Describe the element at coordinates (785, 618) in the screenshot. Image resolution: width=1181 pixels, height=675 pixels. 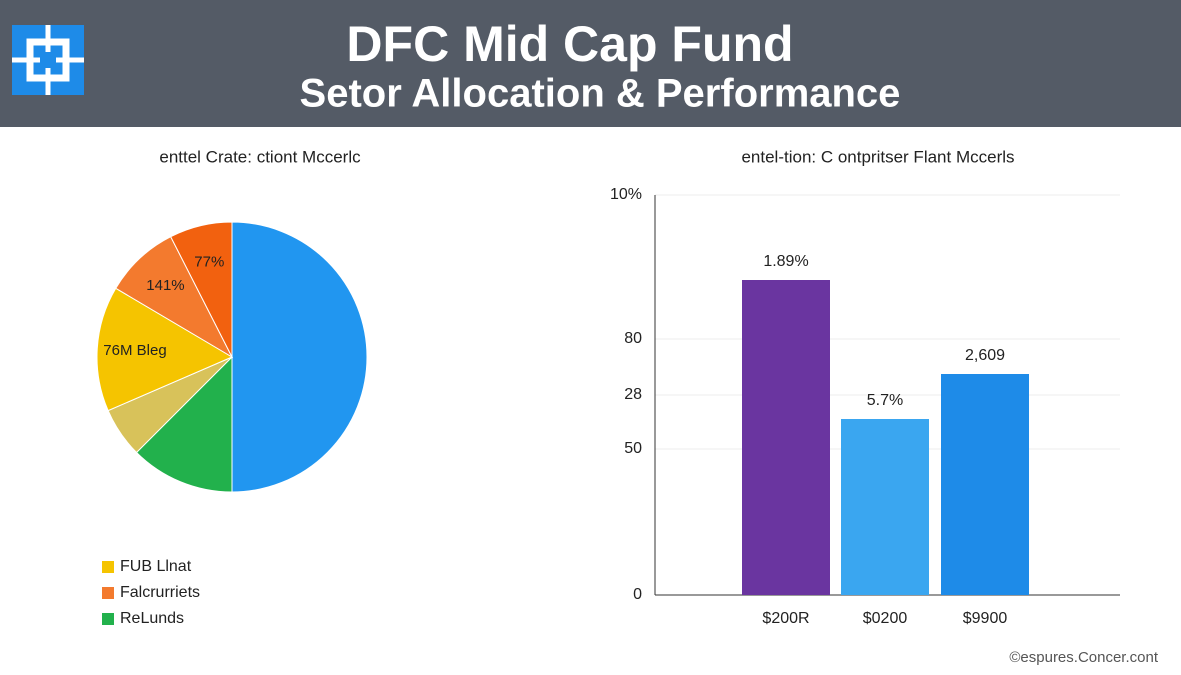
I see `x-tick-label: $200R` at that location.